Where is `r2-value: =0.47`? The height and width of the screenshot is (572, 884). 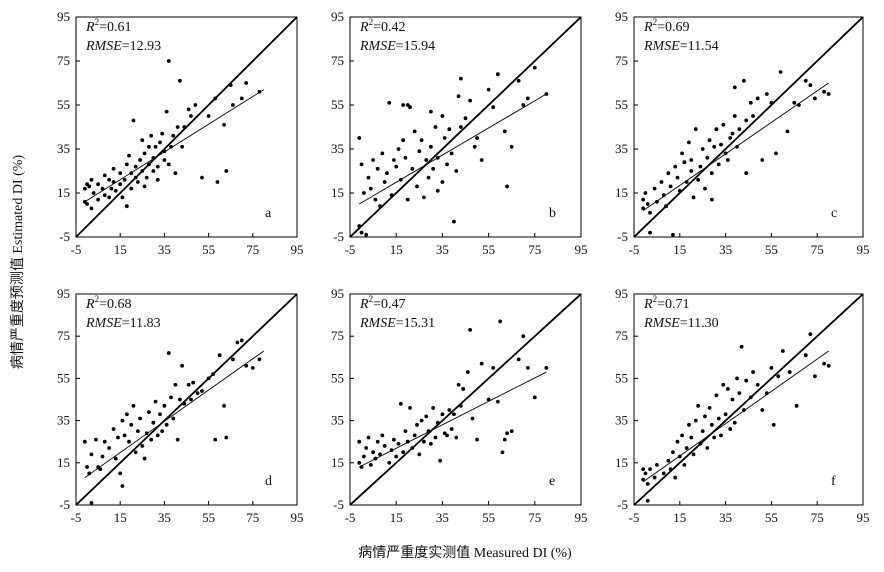
r2-value: =0.47 is located at coordinates (389, 304).